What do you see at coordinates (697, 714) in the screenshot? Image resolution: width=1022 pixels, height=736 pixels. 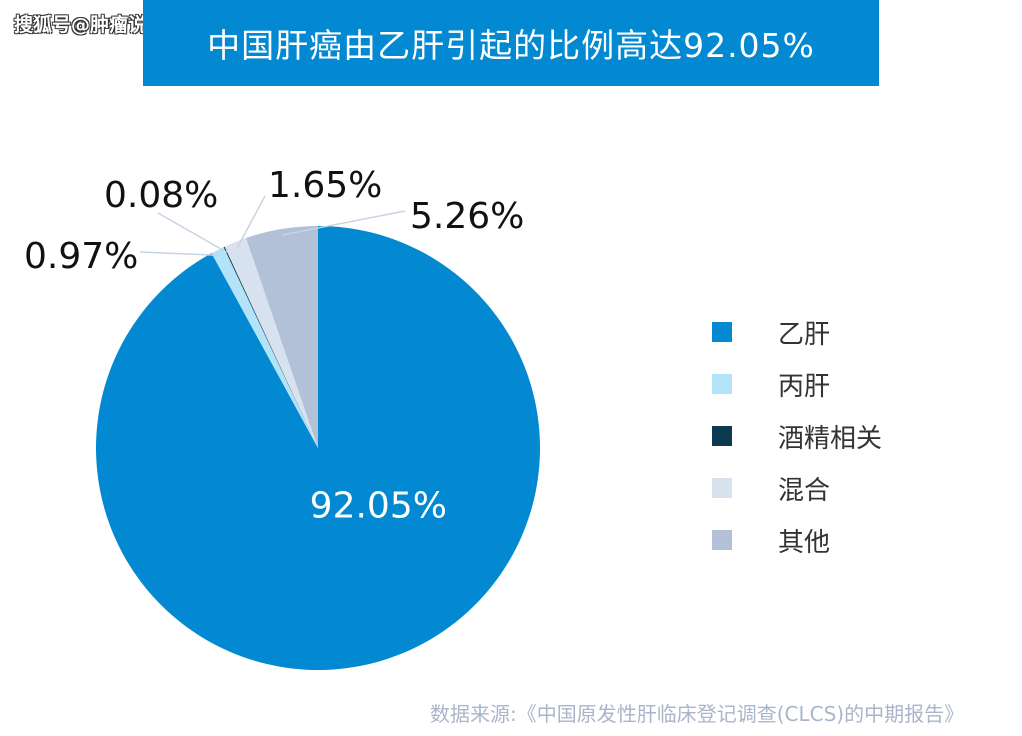 I see `data-source: 数据来源:《中国原发性肝临床登记调查(CLCS)的中期报告》` at bounding box center [697, 714].